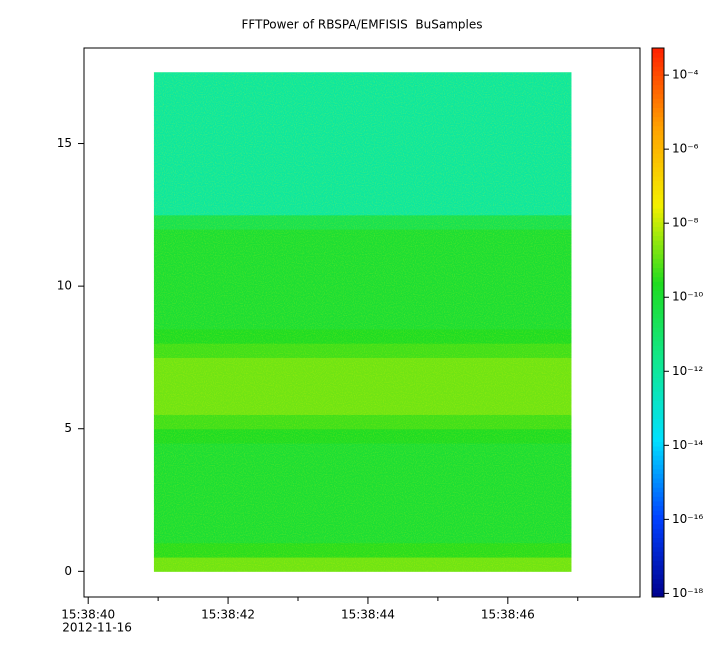  Describe the element at coordinates (687, 371) in the screenshot. I see `colorbar-tick-label: 10⁻¹²` at that location.